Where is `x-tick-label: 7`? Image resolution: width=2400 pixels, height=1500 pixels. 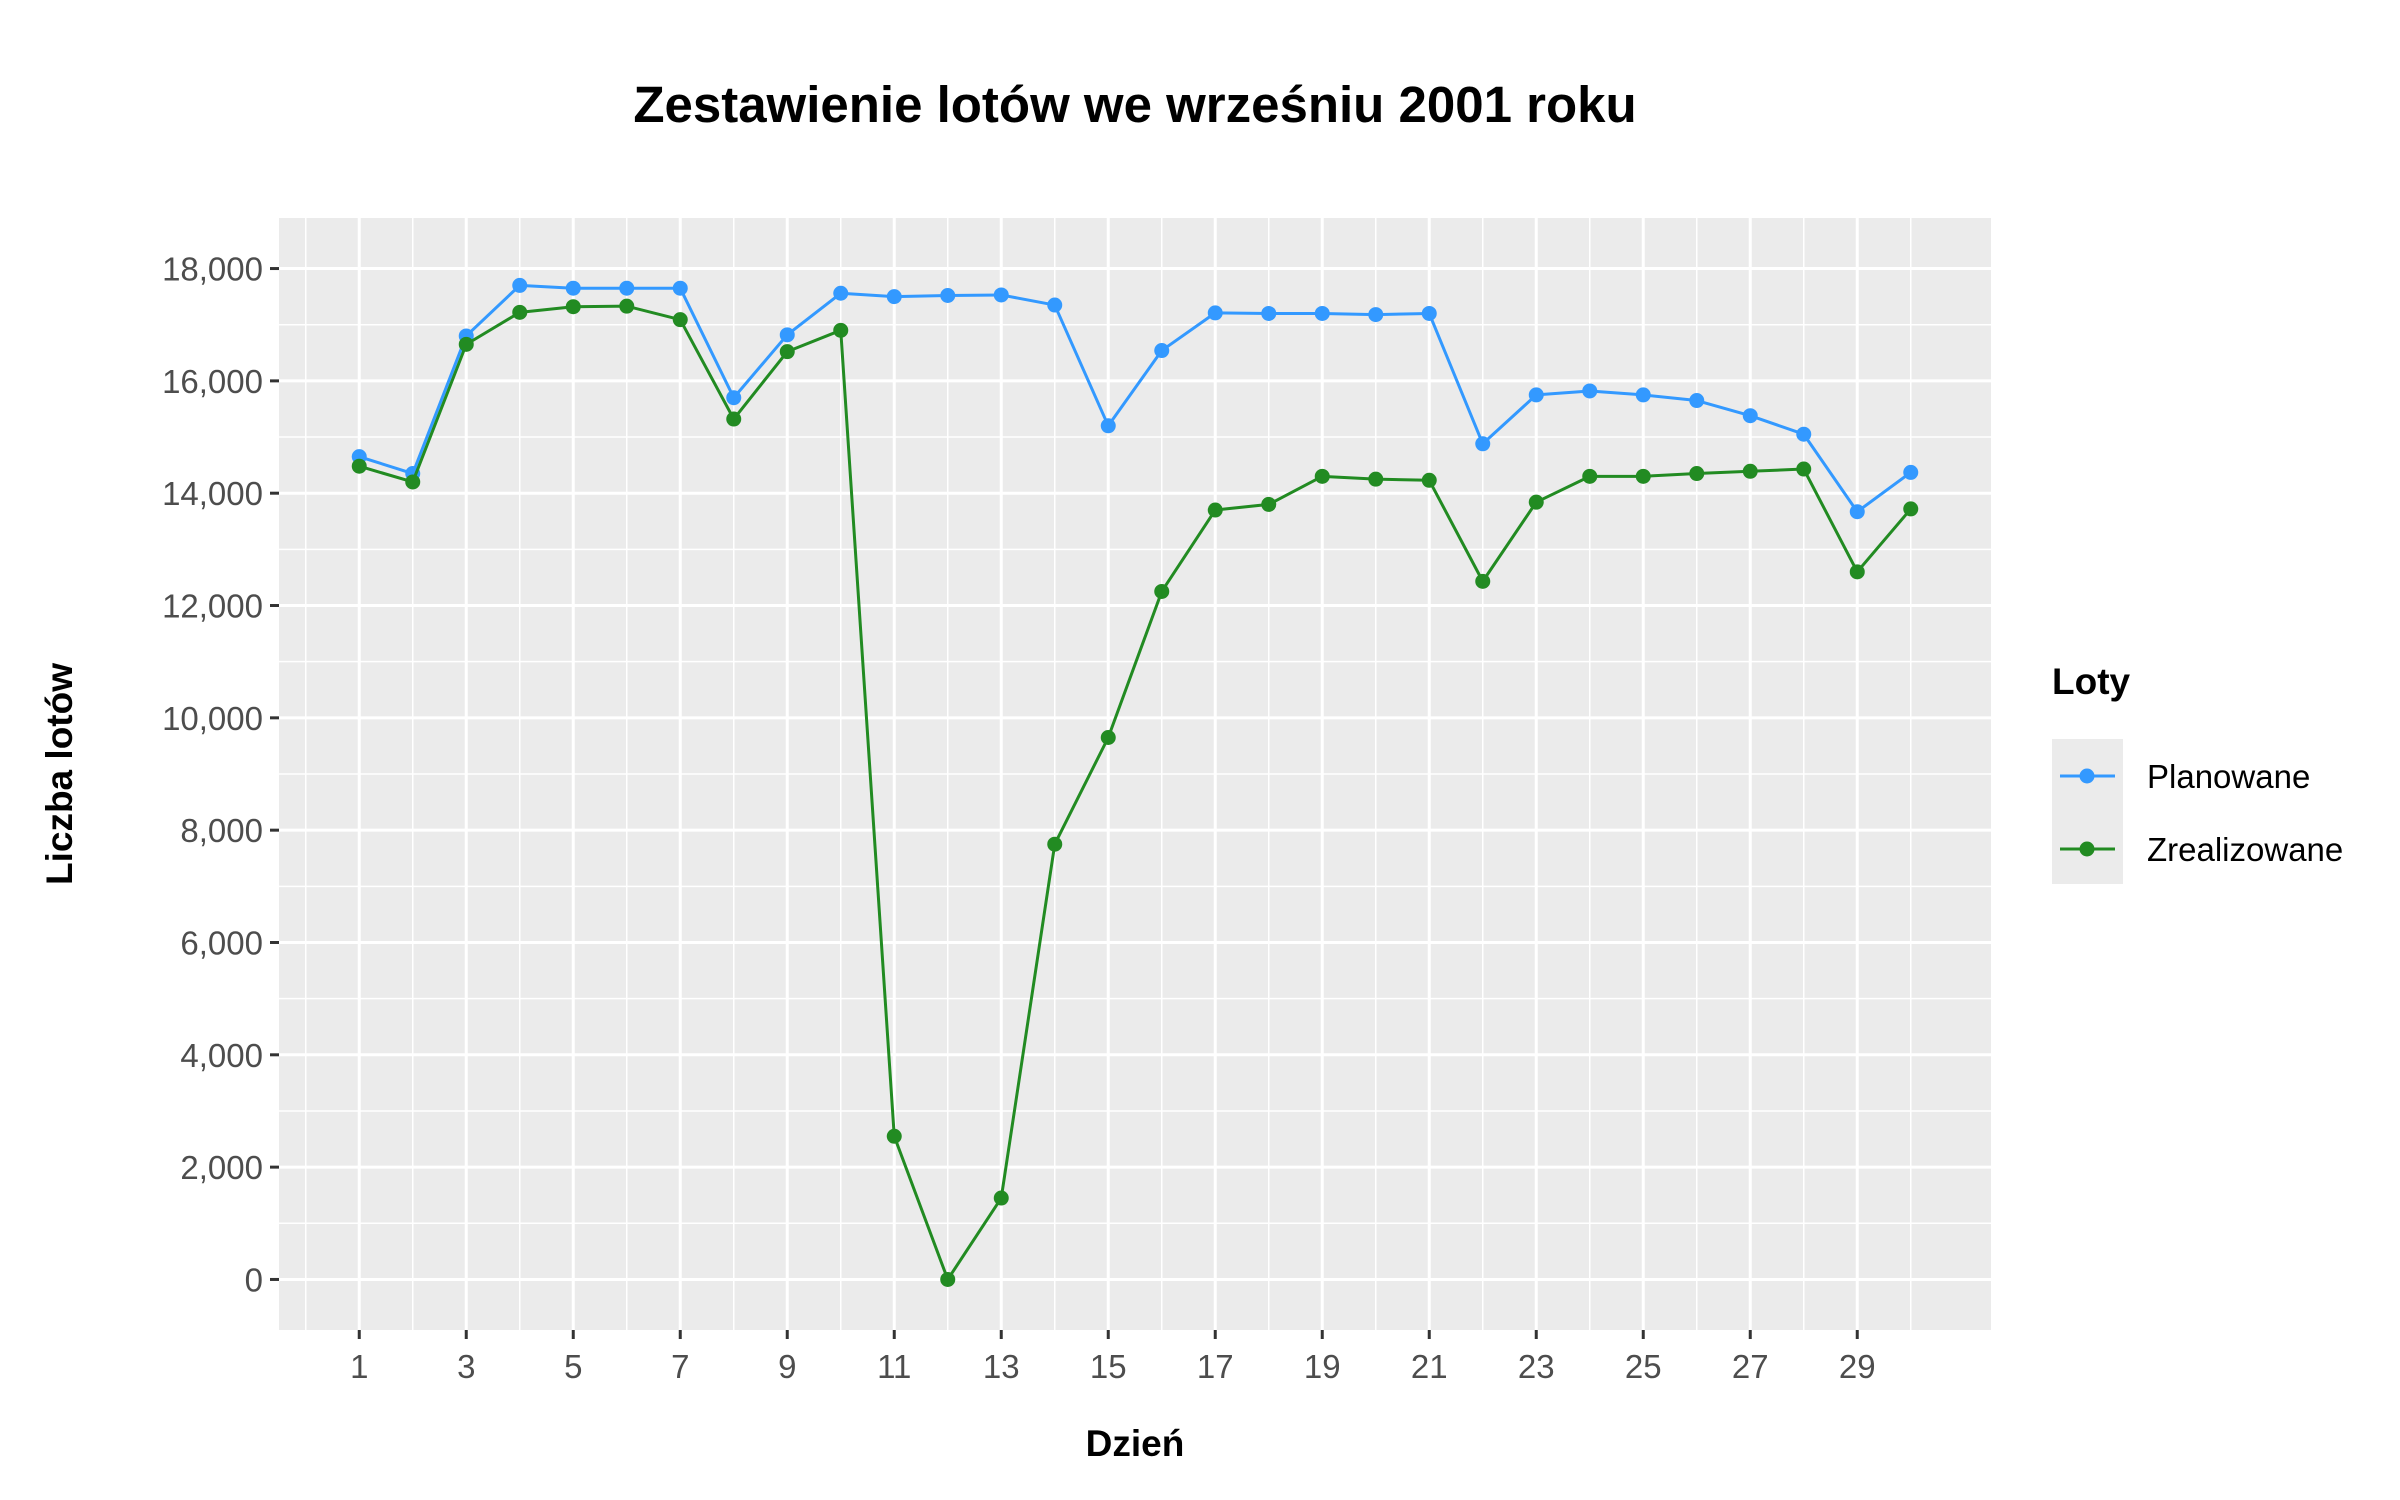
x-tick-label: 7 is located at coordinates (680, 1366).